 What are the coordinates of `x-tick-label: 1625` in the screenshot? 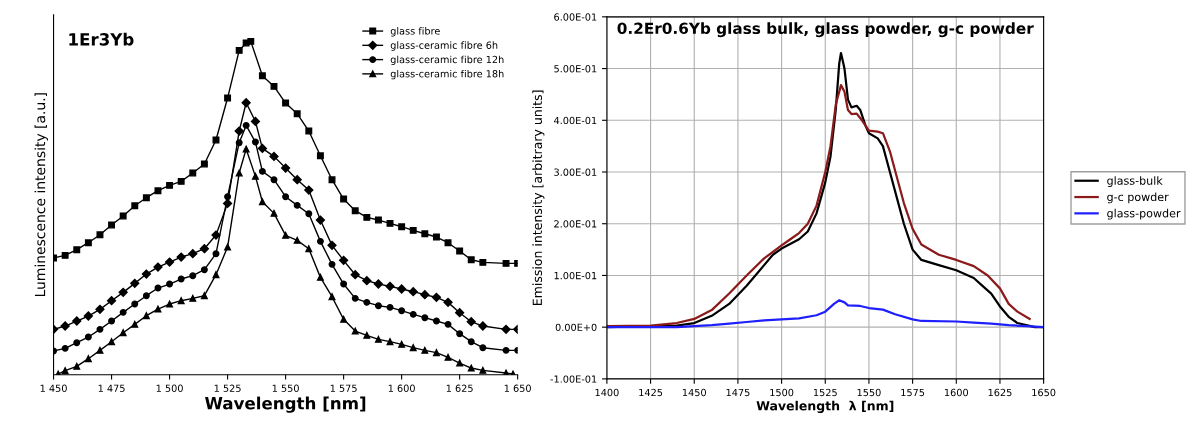 It's located at (1000, 392).